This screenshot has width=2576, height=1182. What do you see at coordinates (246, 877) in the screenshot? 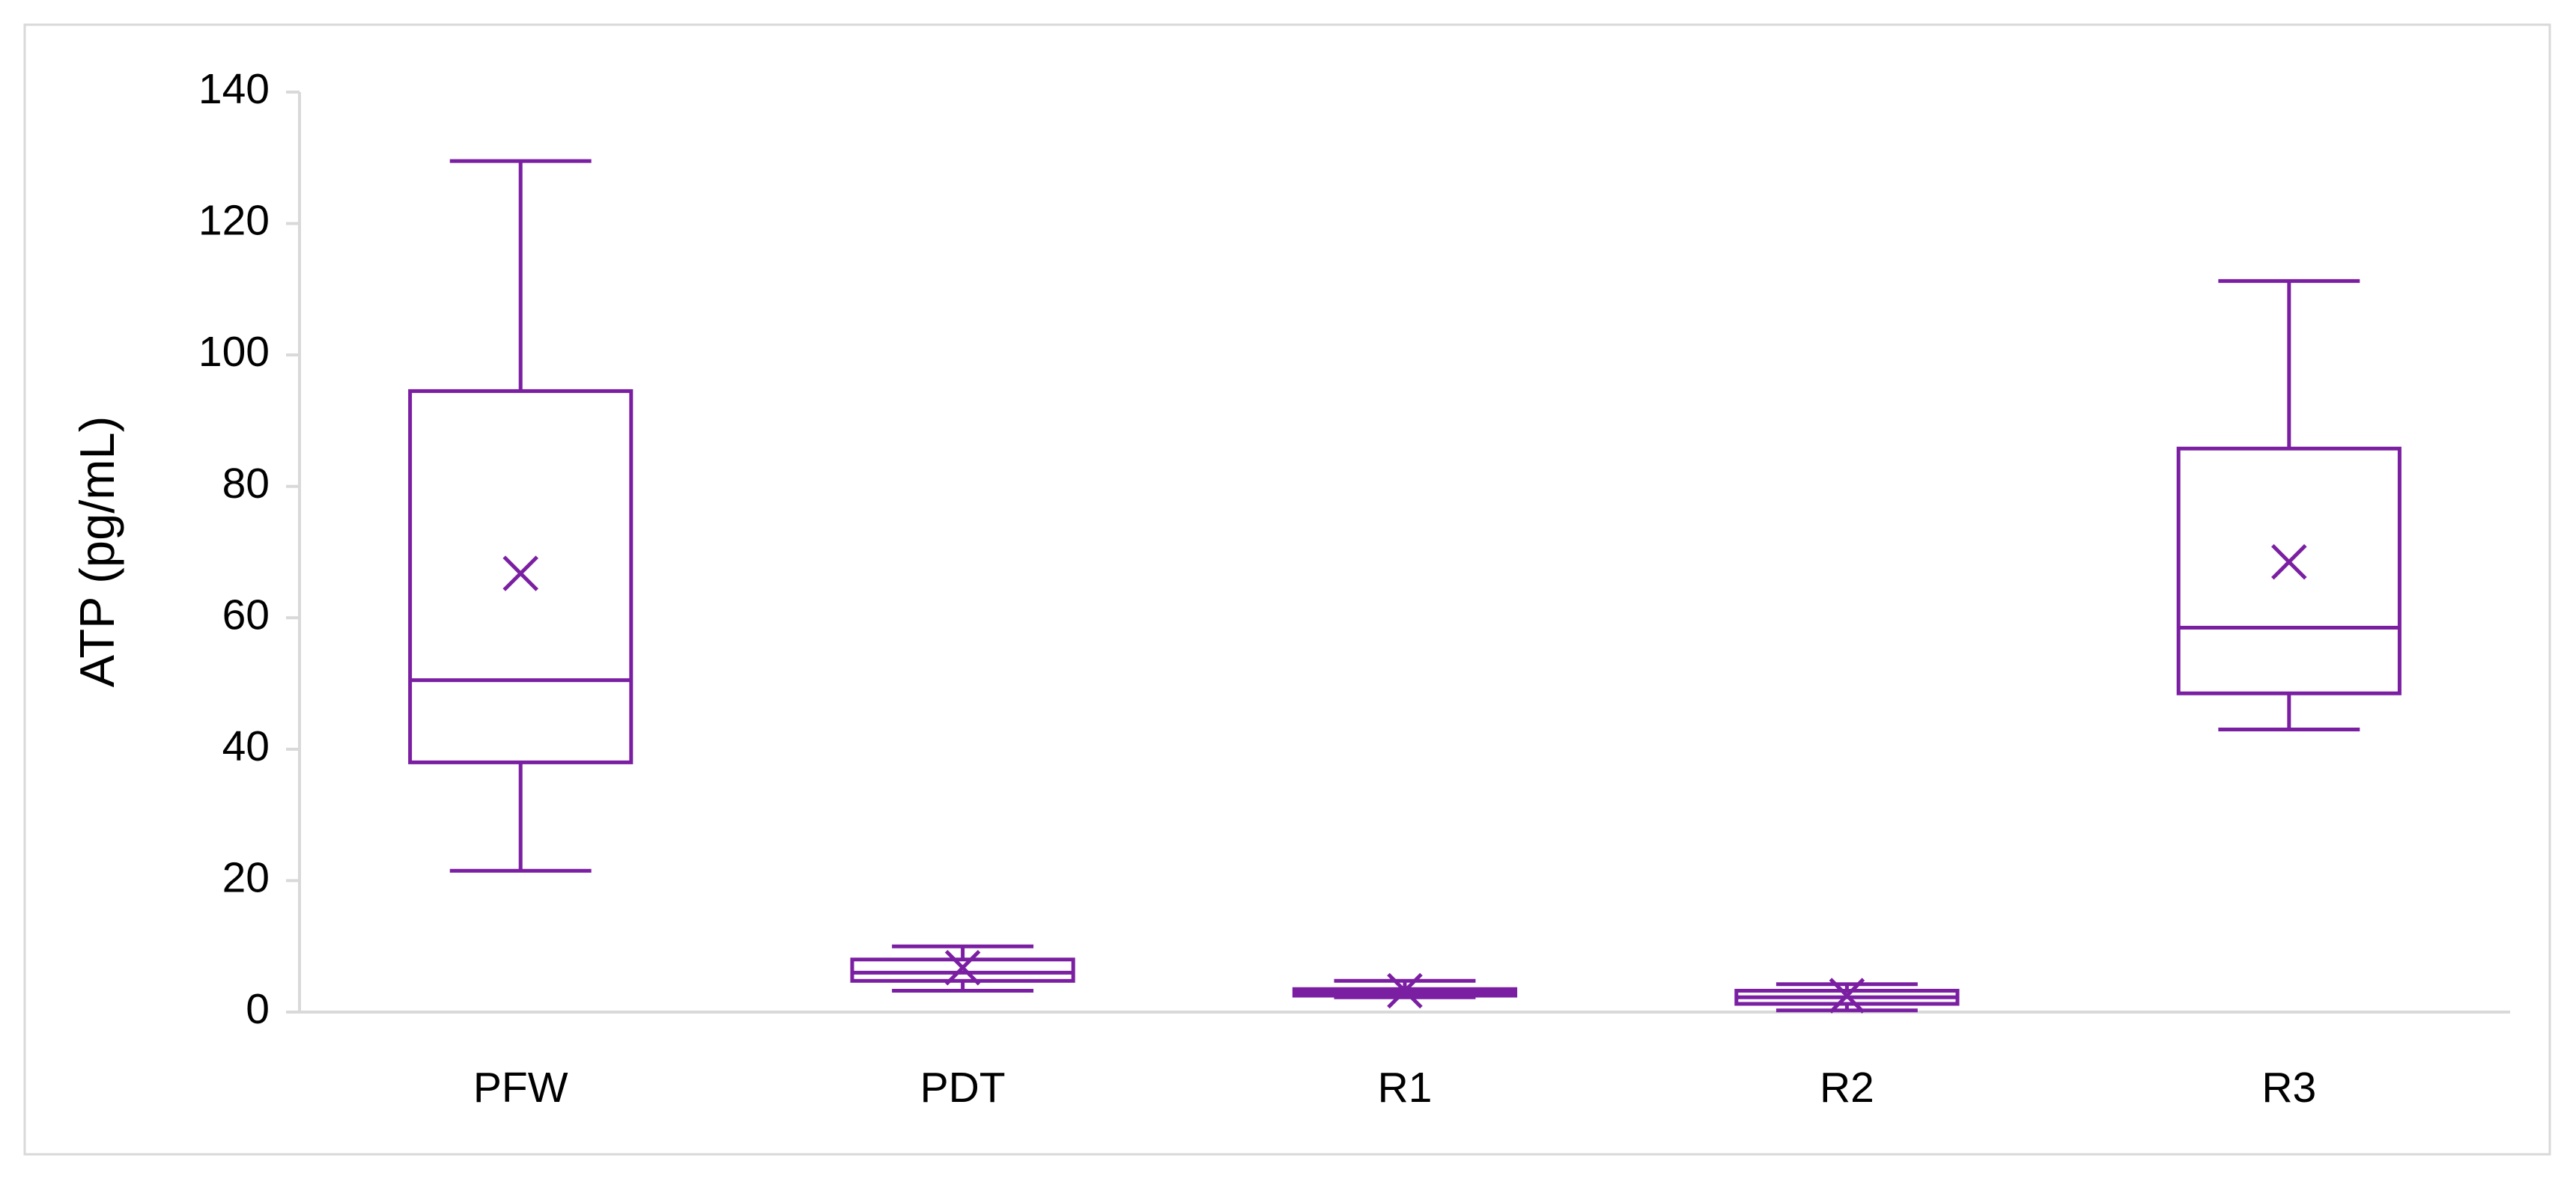
I see `y-tick-label: 20` at bounding box center [246, 877].